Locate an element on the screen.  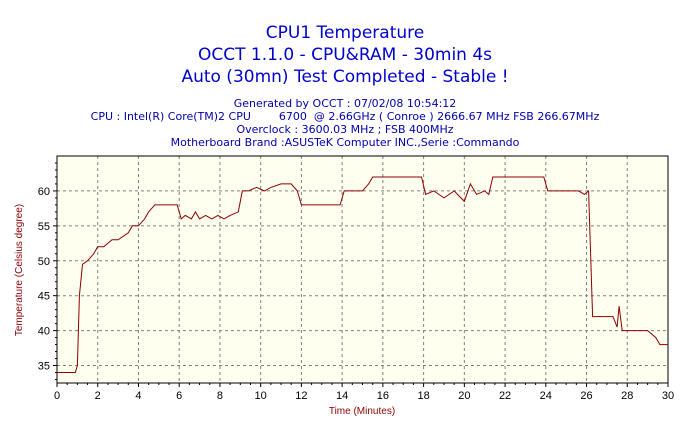
x-tick-label: 16 is located at coordinates (383, 396).